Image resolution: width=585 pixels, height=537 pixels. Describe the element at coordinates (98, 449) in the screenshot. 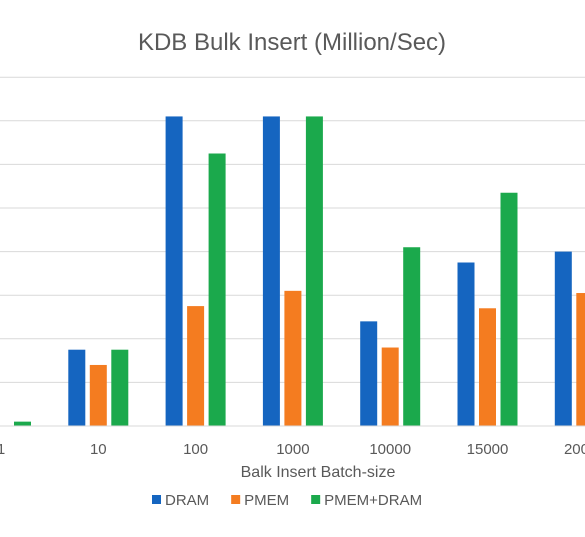

I see `x-tick-label: 10` at that location.